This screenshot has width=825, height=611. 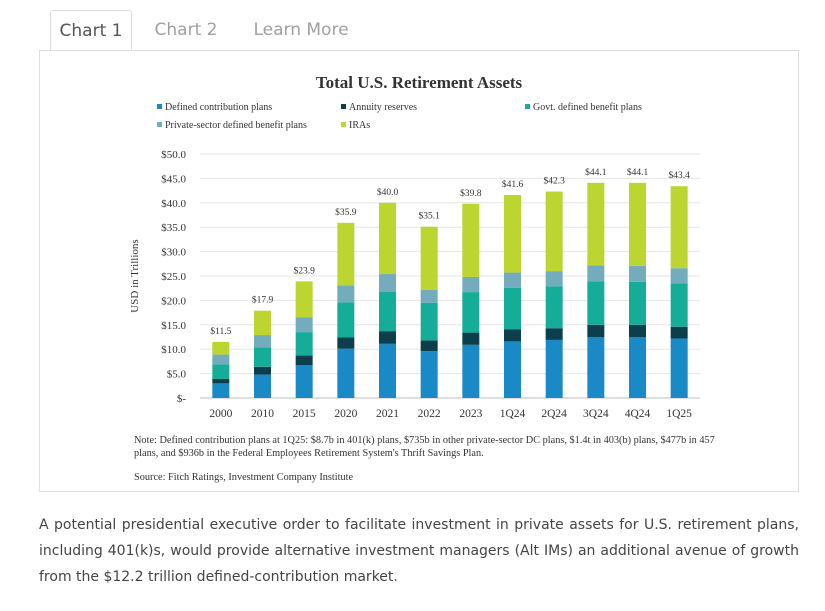 I want to click on legend-label: IRAs, so click(x=359, y=125).